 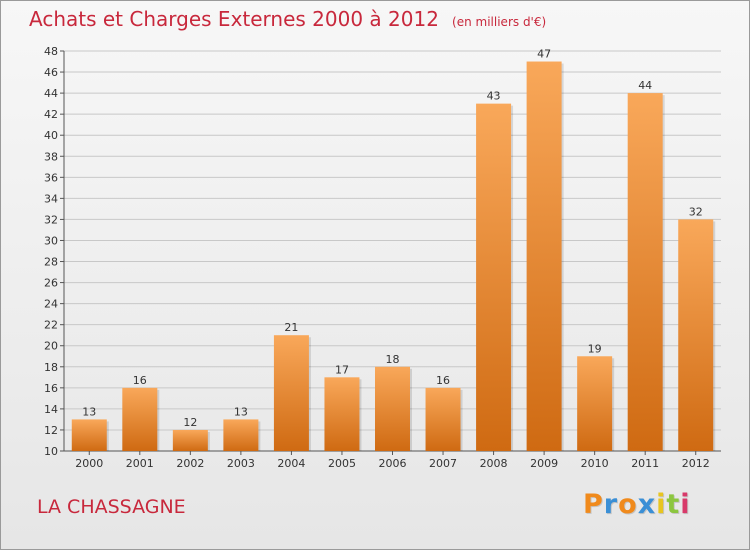 I want to click on x-tick-label: 2005, so click(x=342, y=463).